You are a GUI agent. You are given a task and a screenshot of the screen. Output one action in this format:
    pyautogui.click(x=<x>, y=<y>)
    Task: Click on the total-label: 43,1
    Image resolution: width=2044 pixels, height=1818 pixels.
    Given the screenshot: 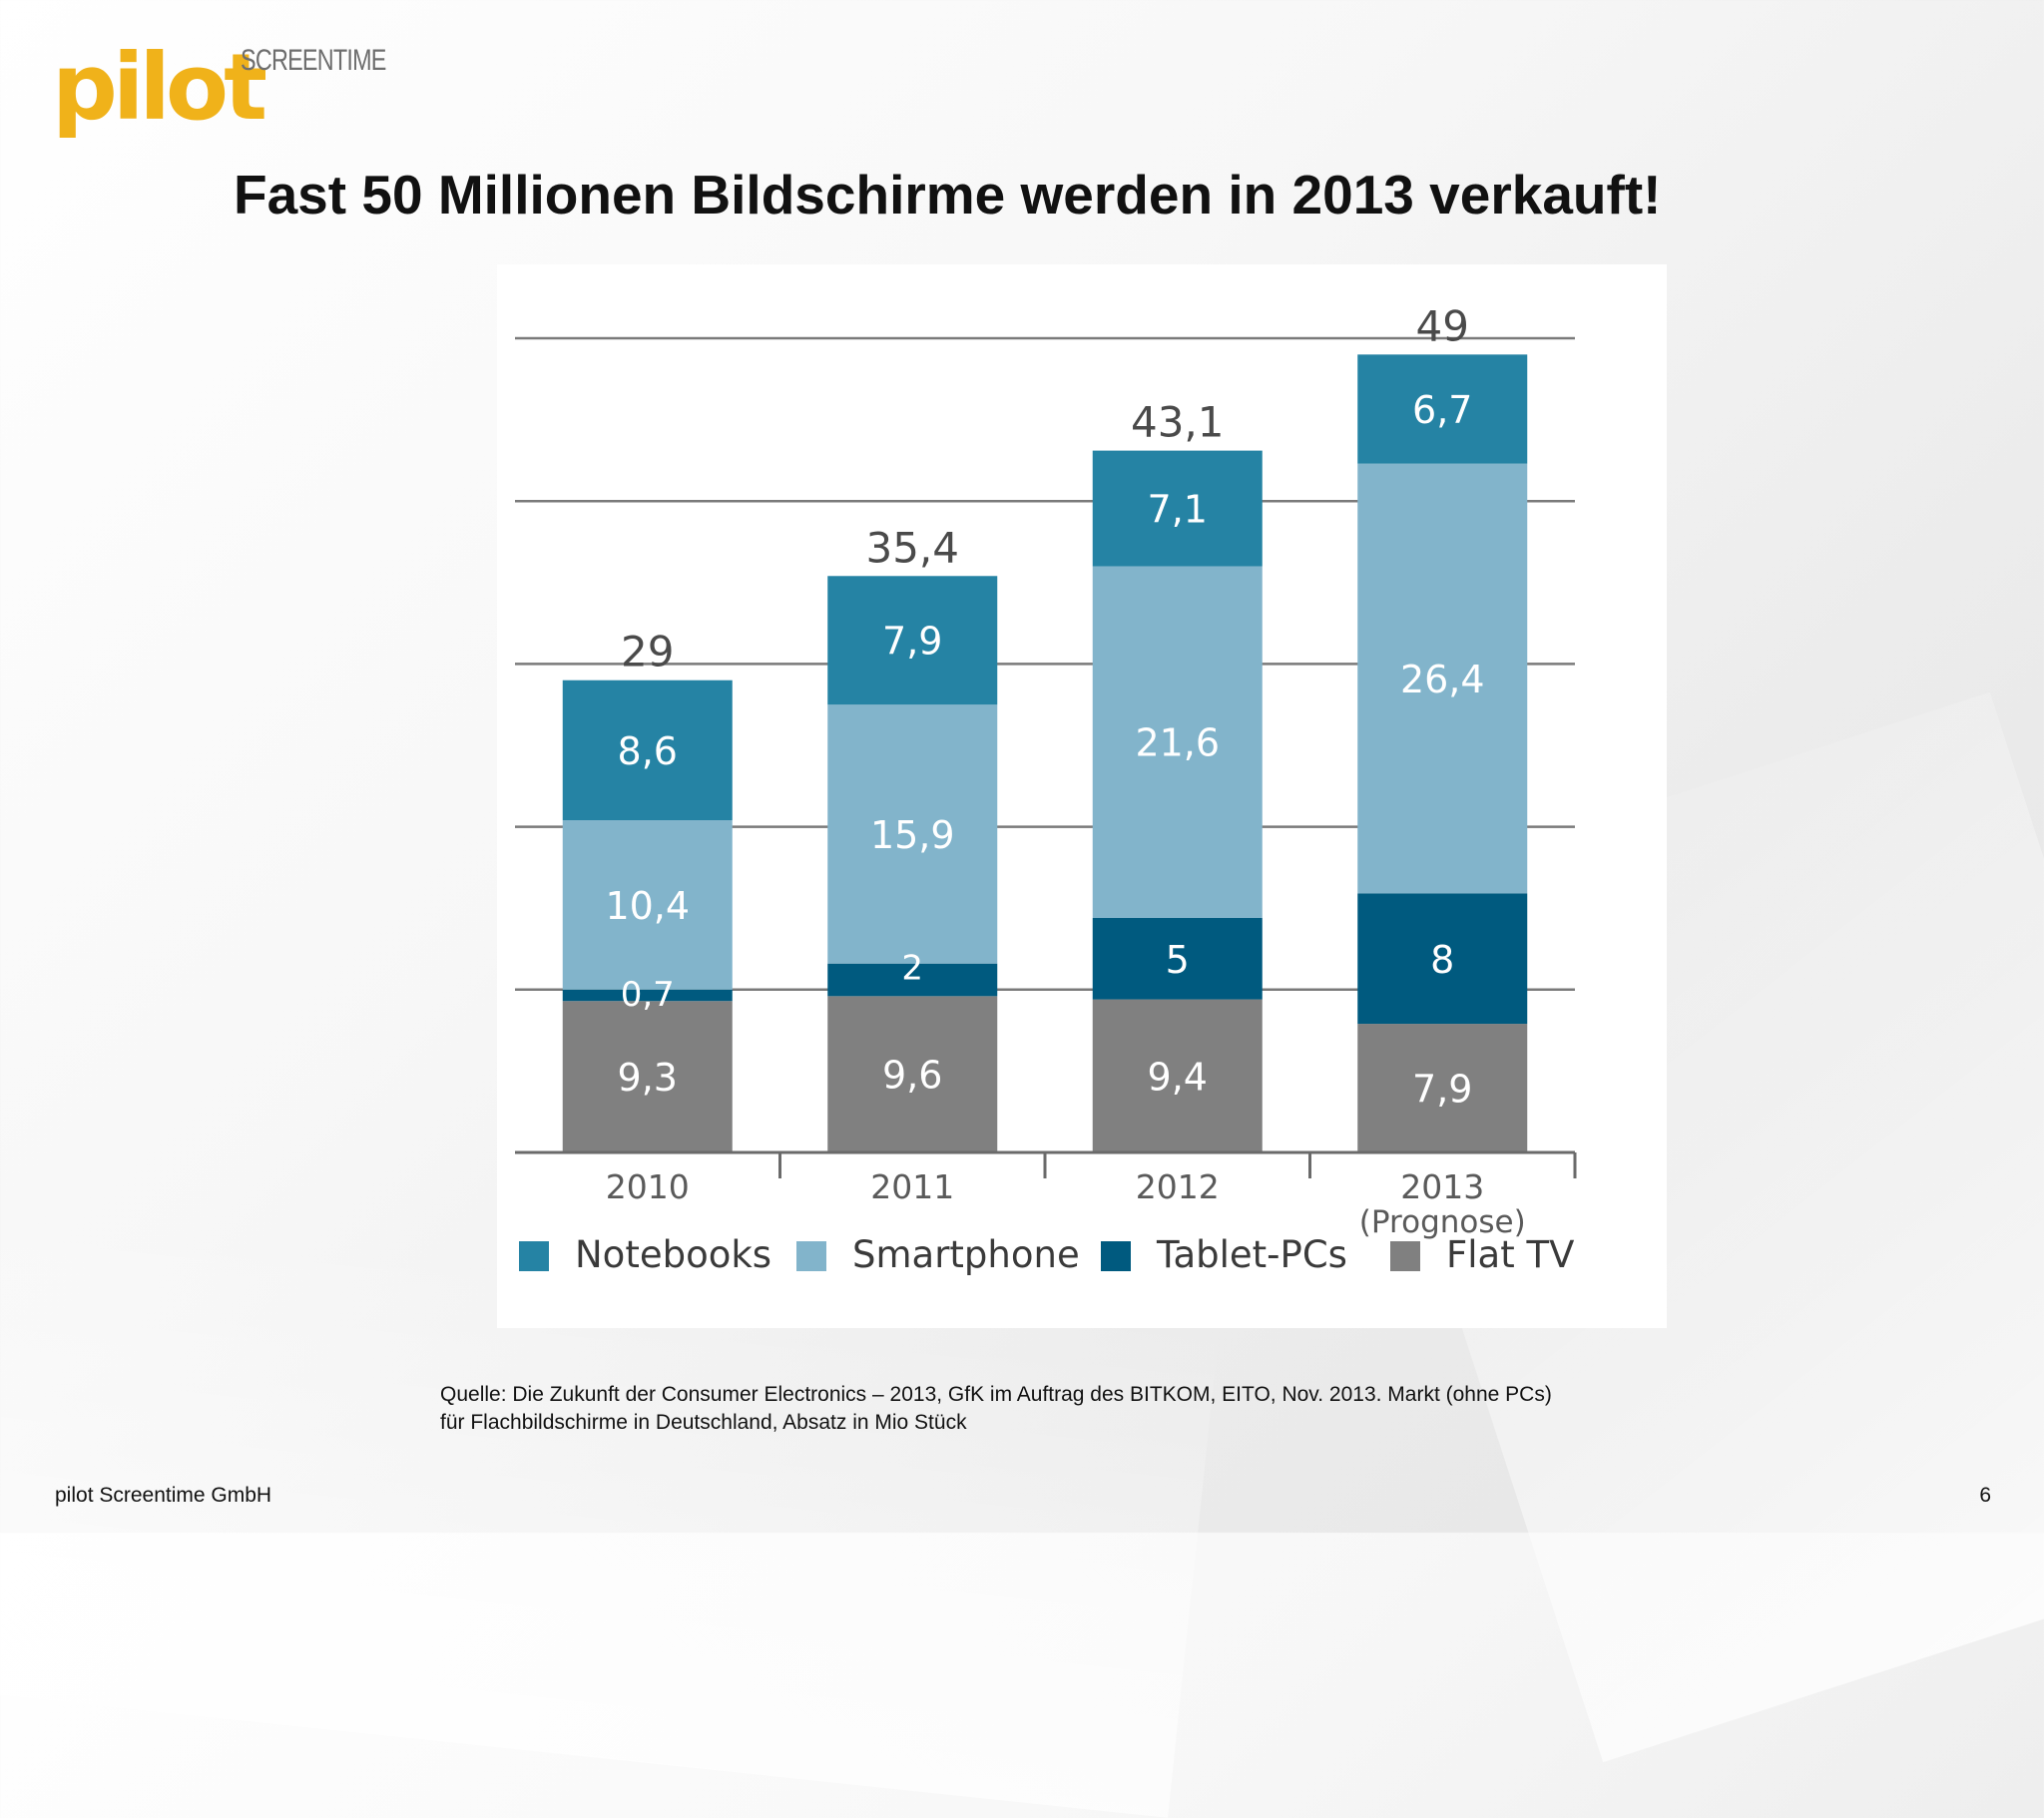 What is the action you would take?
    pyautogui.click(x=1178, y=422)
    